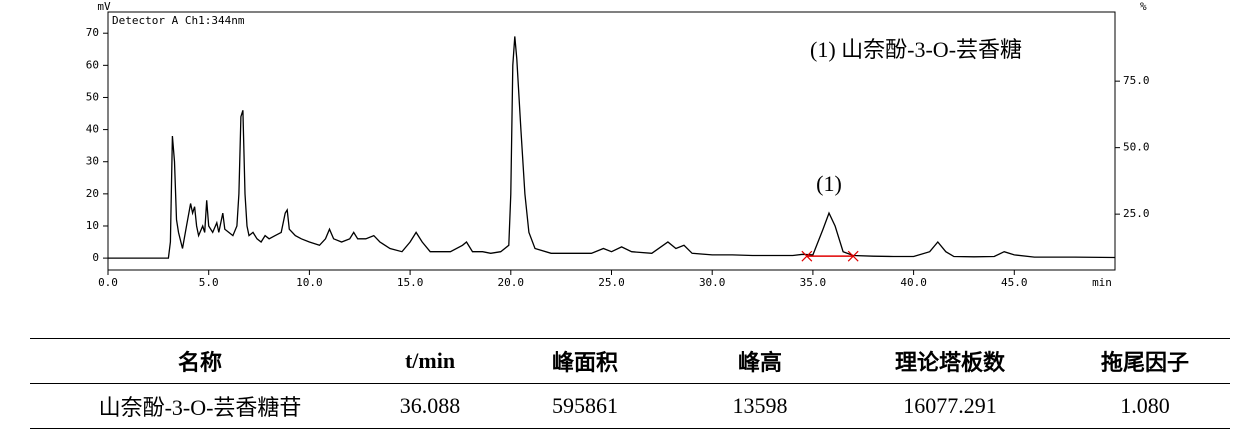 Image resolution: width=1260 pixels, height=433 pixels. What do you see at coordinates (712, 282) in the screenshot?
I see `x-tick-label: 30.0` at bounding box center [712, 282].